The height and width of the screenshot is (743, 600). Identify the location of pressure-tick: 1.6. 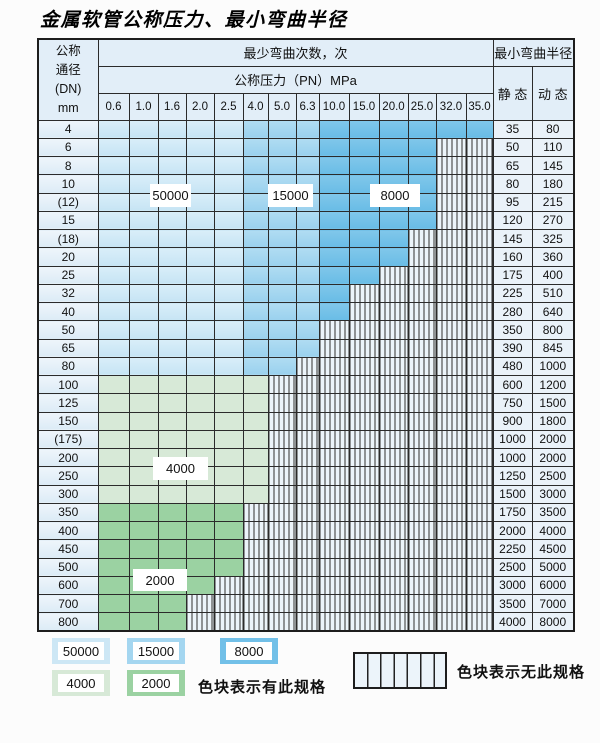
(172, 106).